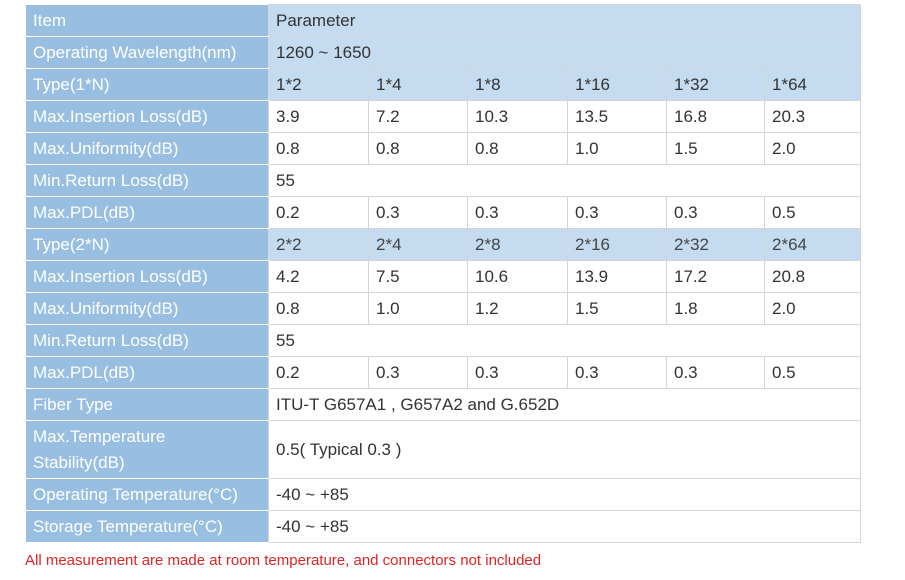 The image size is (905, 580). Describe the element at coordinates (564, 20) in the screenshot. I see `row-value: Parameter` at that location.